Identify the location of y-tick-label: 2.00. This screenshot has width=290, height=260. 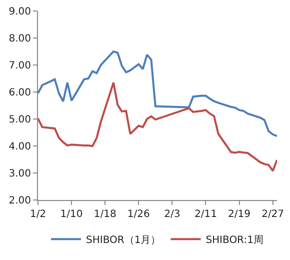
(19, 201).